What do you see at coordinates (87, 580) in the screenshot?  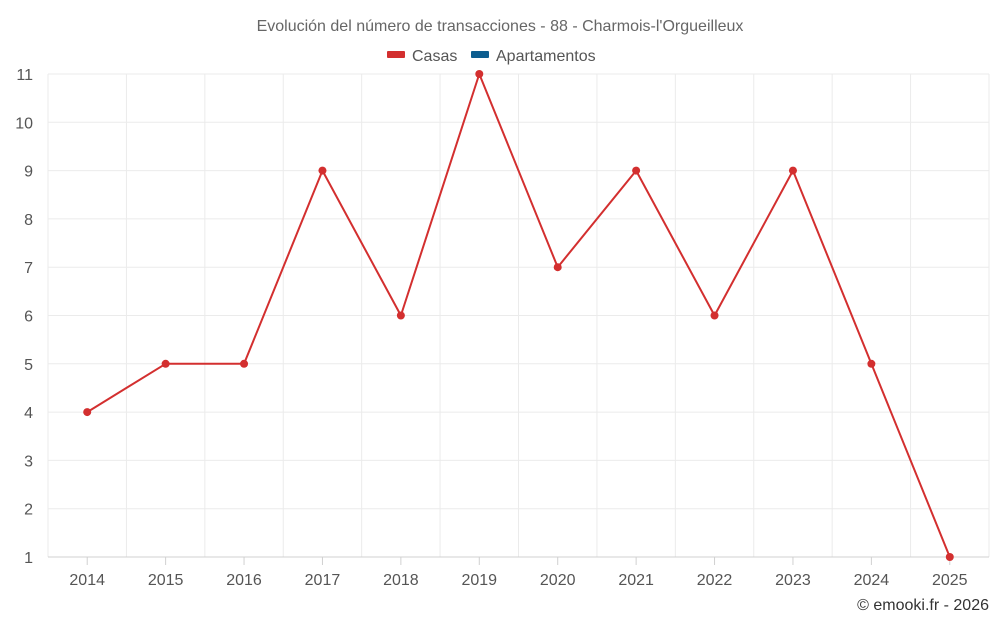 I see `x-tick-label: 2014` at bounding box center [87, 580].